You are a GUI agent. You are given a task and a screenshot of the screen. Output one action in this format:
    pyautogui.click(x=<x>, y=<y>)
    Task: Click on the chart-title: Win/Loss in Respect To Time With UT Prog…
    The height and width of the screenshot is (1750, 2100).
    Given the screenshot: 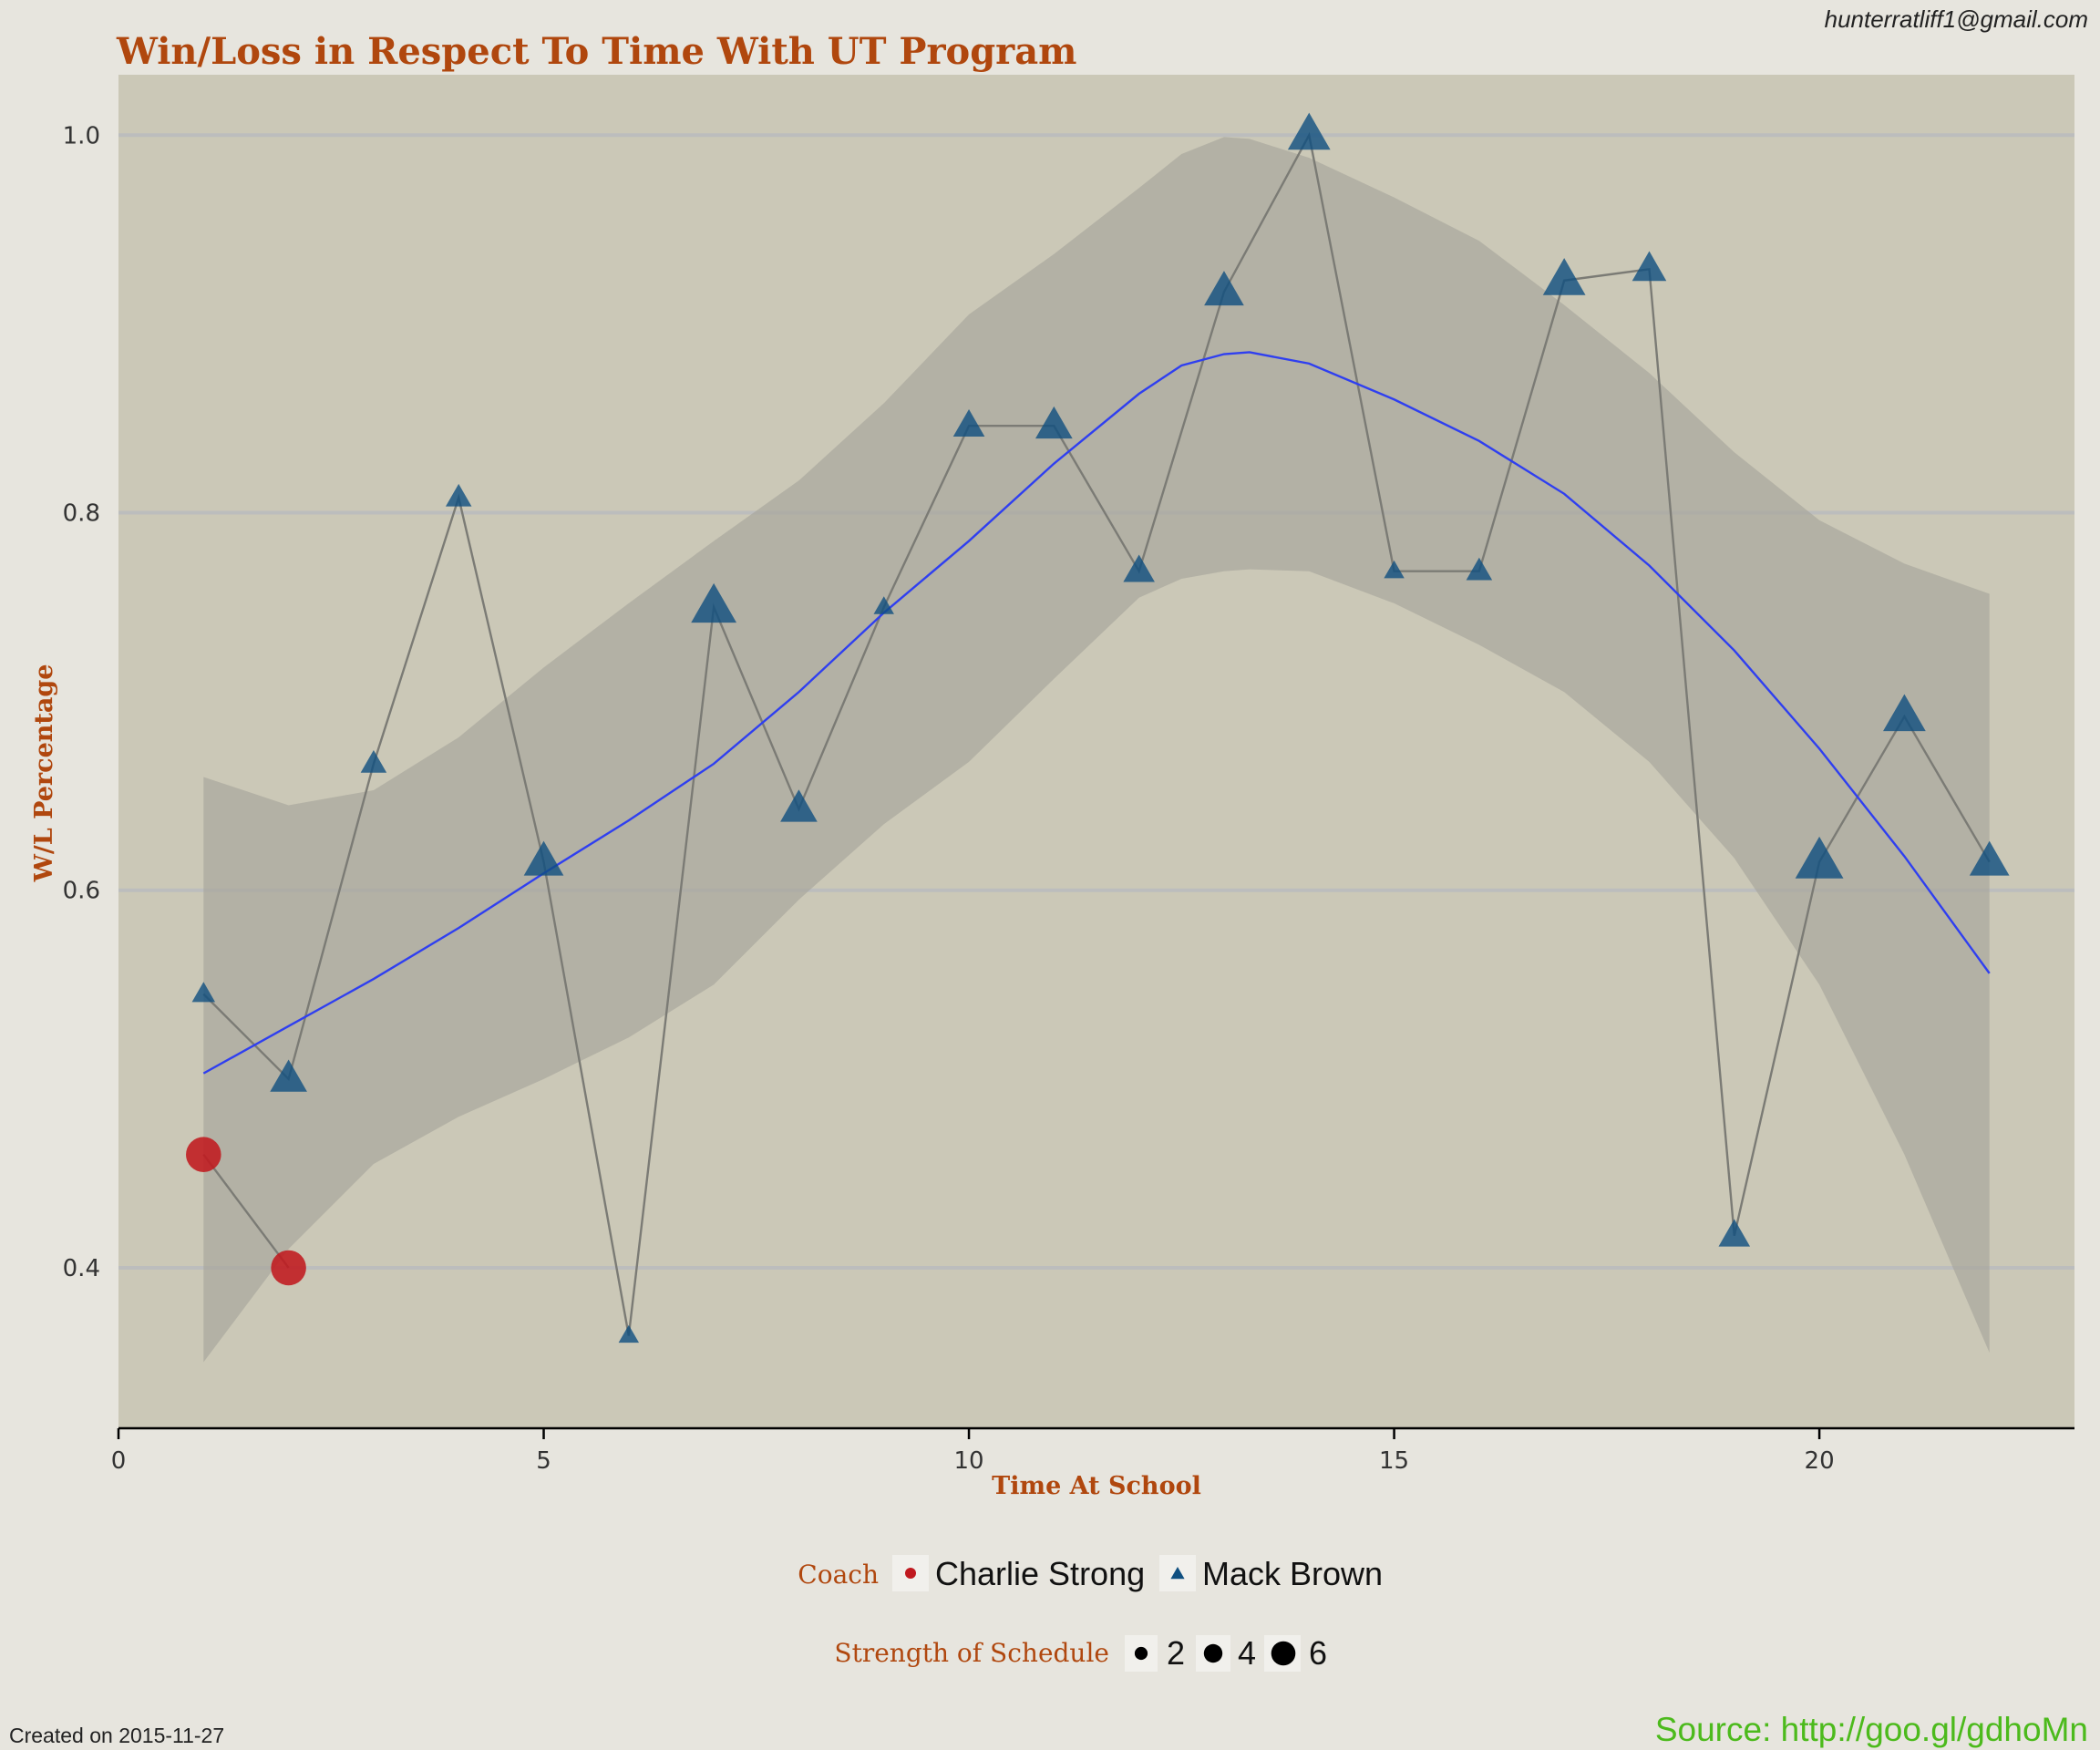 What is the action you would take?
    pyautogui.click(x=596, y=52)
    